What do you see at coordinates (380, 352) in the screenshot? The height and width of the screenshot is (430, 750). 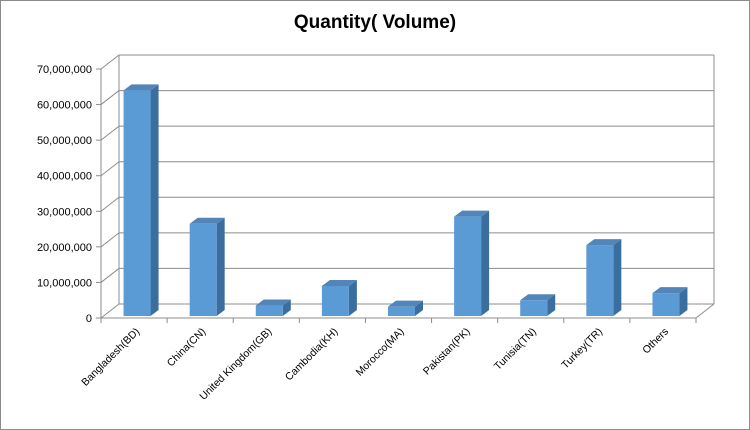 I see `x-tick-label: Morocco(MA)` at bounding box center [380, 352].